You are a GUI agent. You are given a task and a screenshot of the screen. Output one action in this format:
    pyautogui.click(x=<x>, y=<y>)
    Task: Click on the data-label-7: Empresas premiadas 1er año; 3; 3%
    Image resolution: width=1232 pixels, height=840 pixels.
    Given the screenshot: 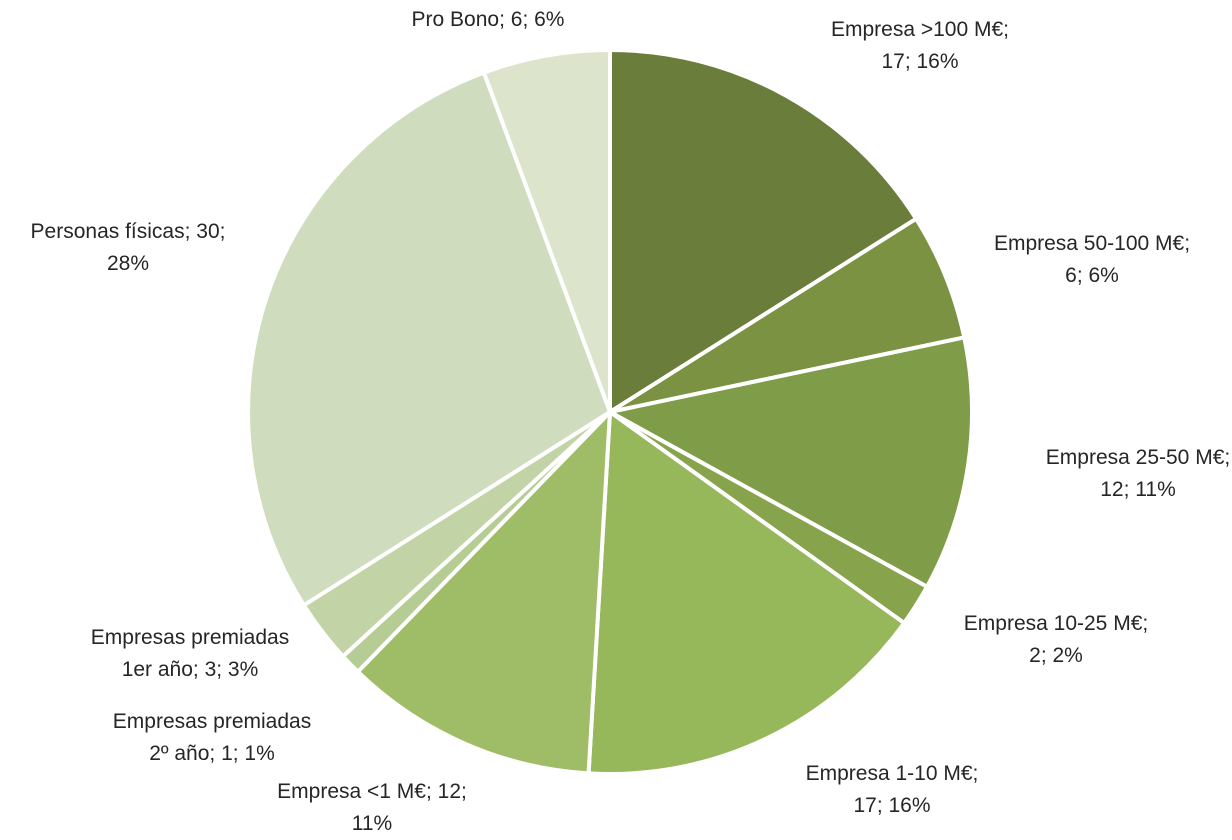 What is the action you would take?
    pyautogui.click(x=190, y=654)
    